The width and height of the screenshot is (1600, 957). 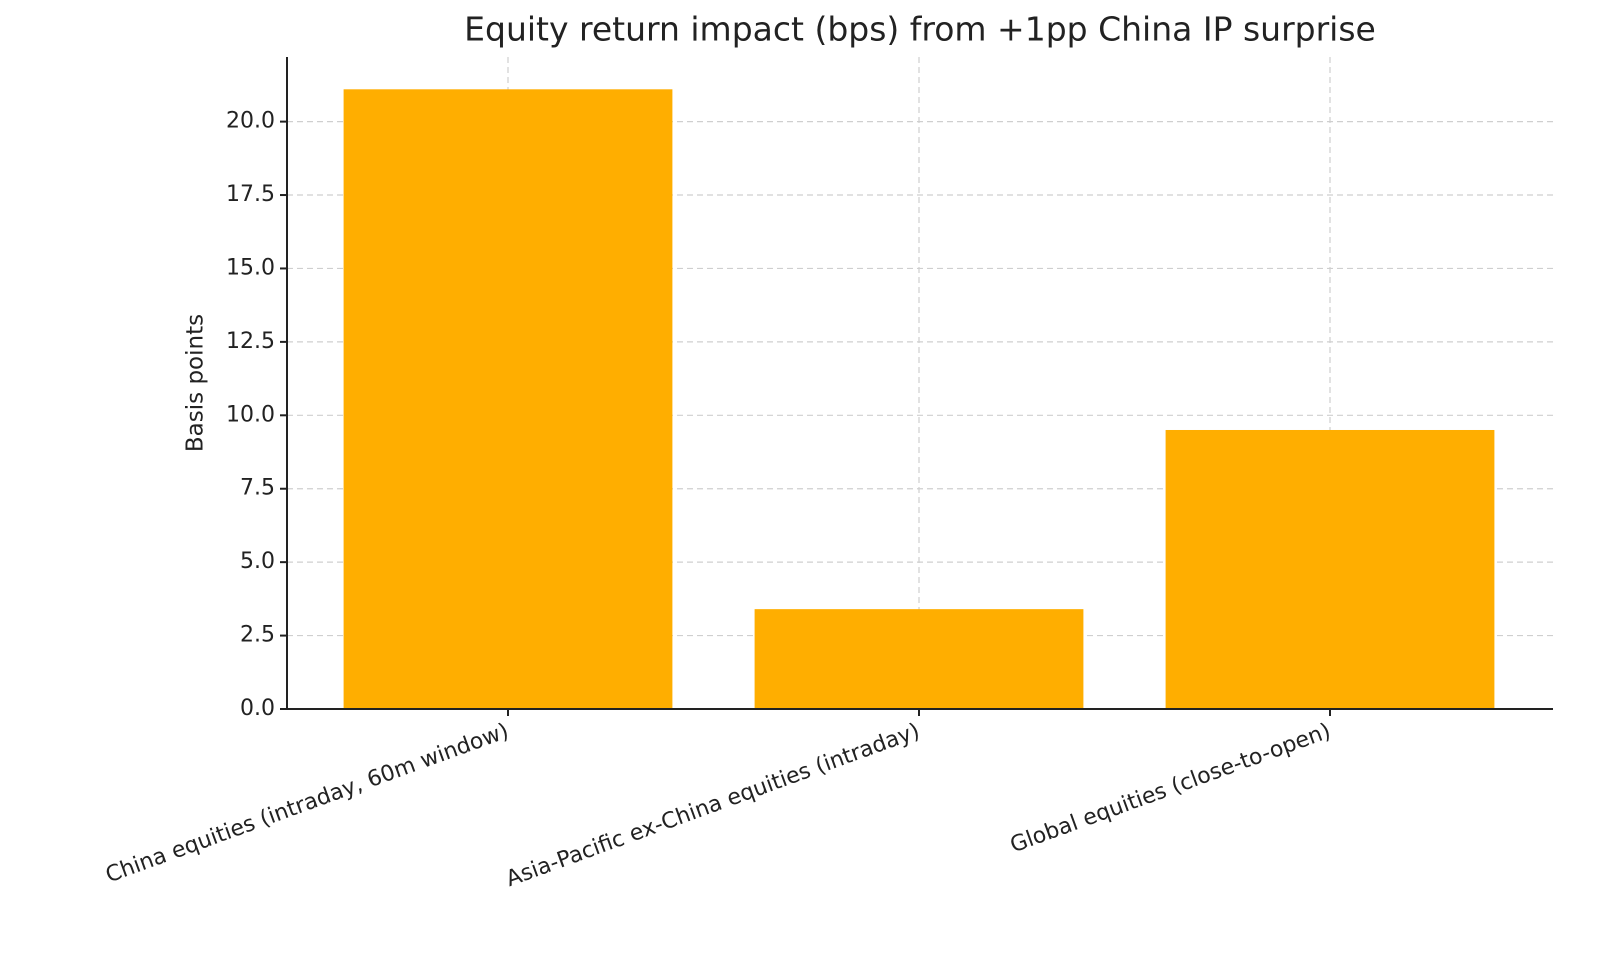 I want to click on y-tick-label: 12.5, so click(x=250, y=341).